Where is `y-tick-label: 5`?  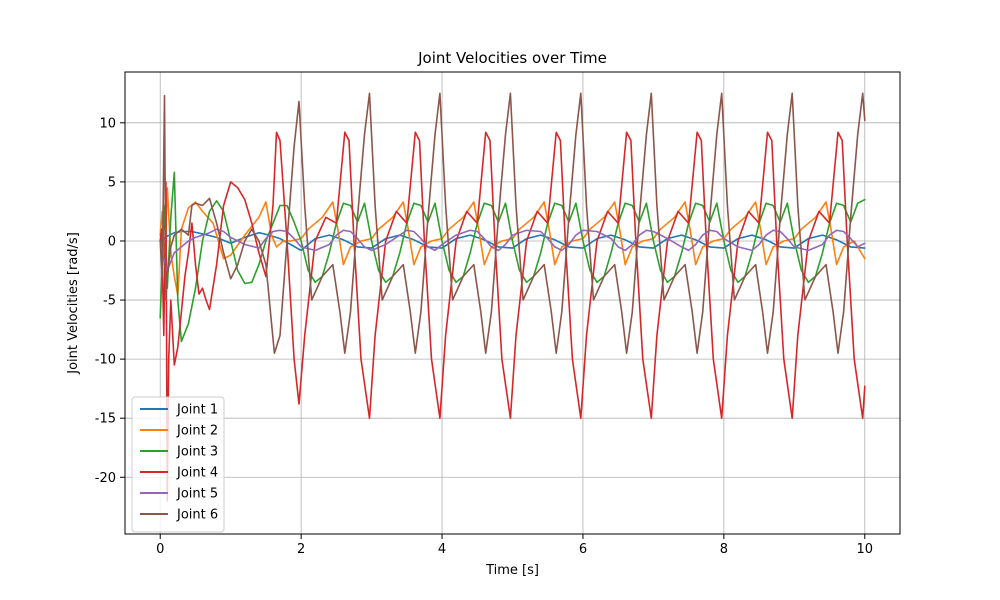
y-tick-label: 5 is located at coordinates (112, 182).